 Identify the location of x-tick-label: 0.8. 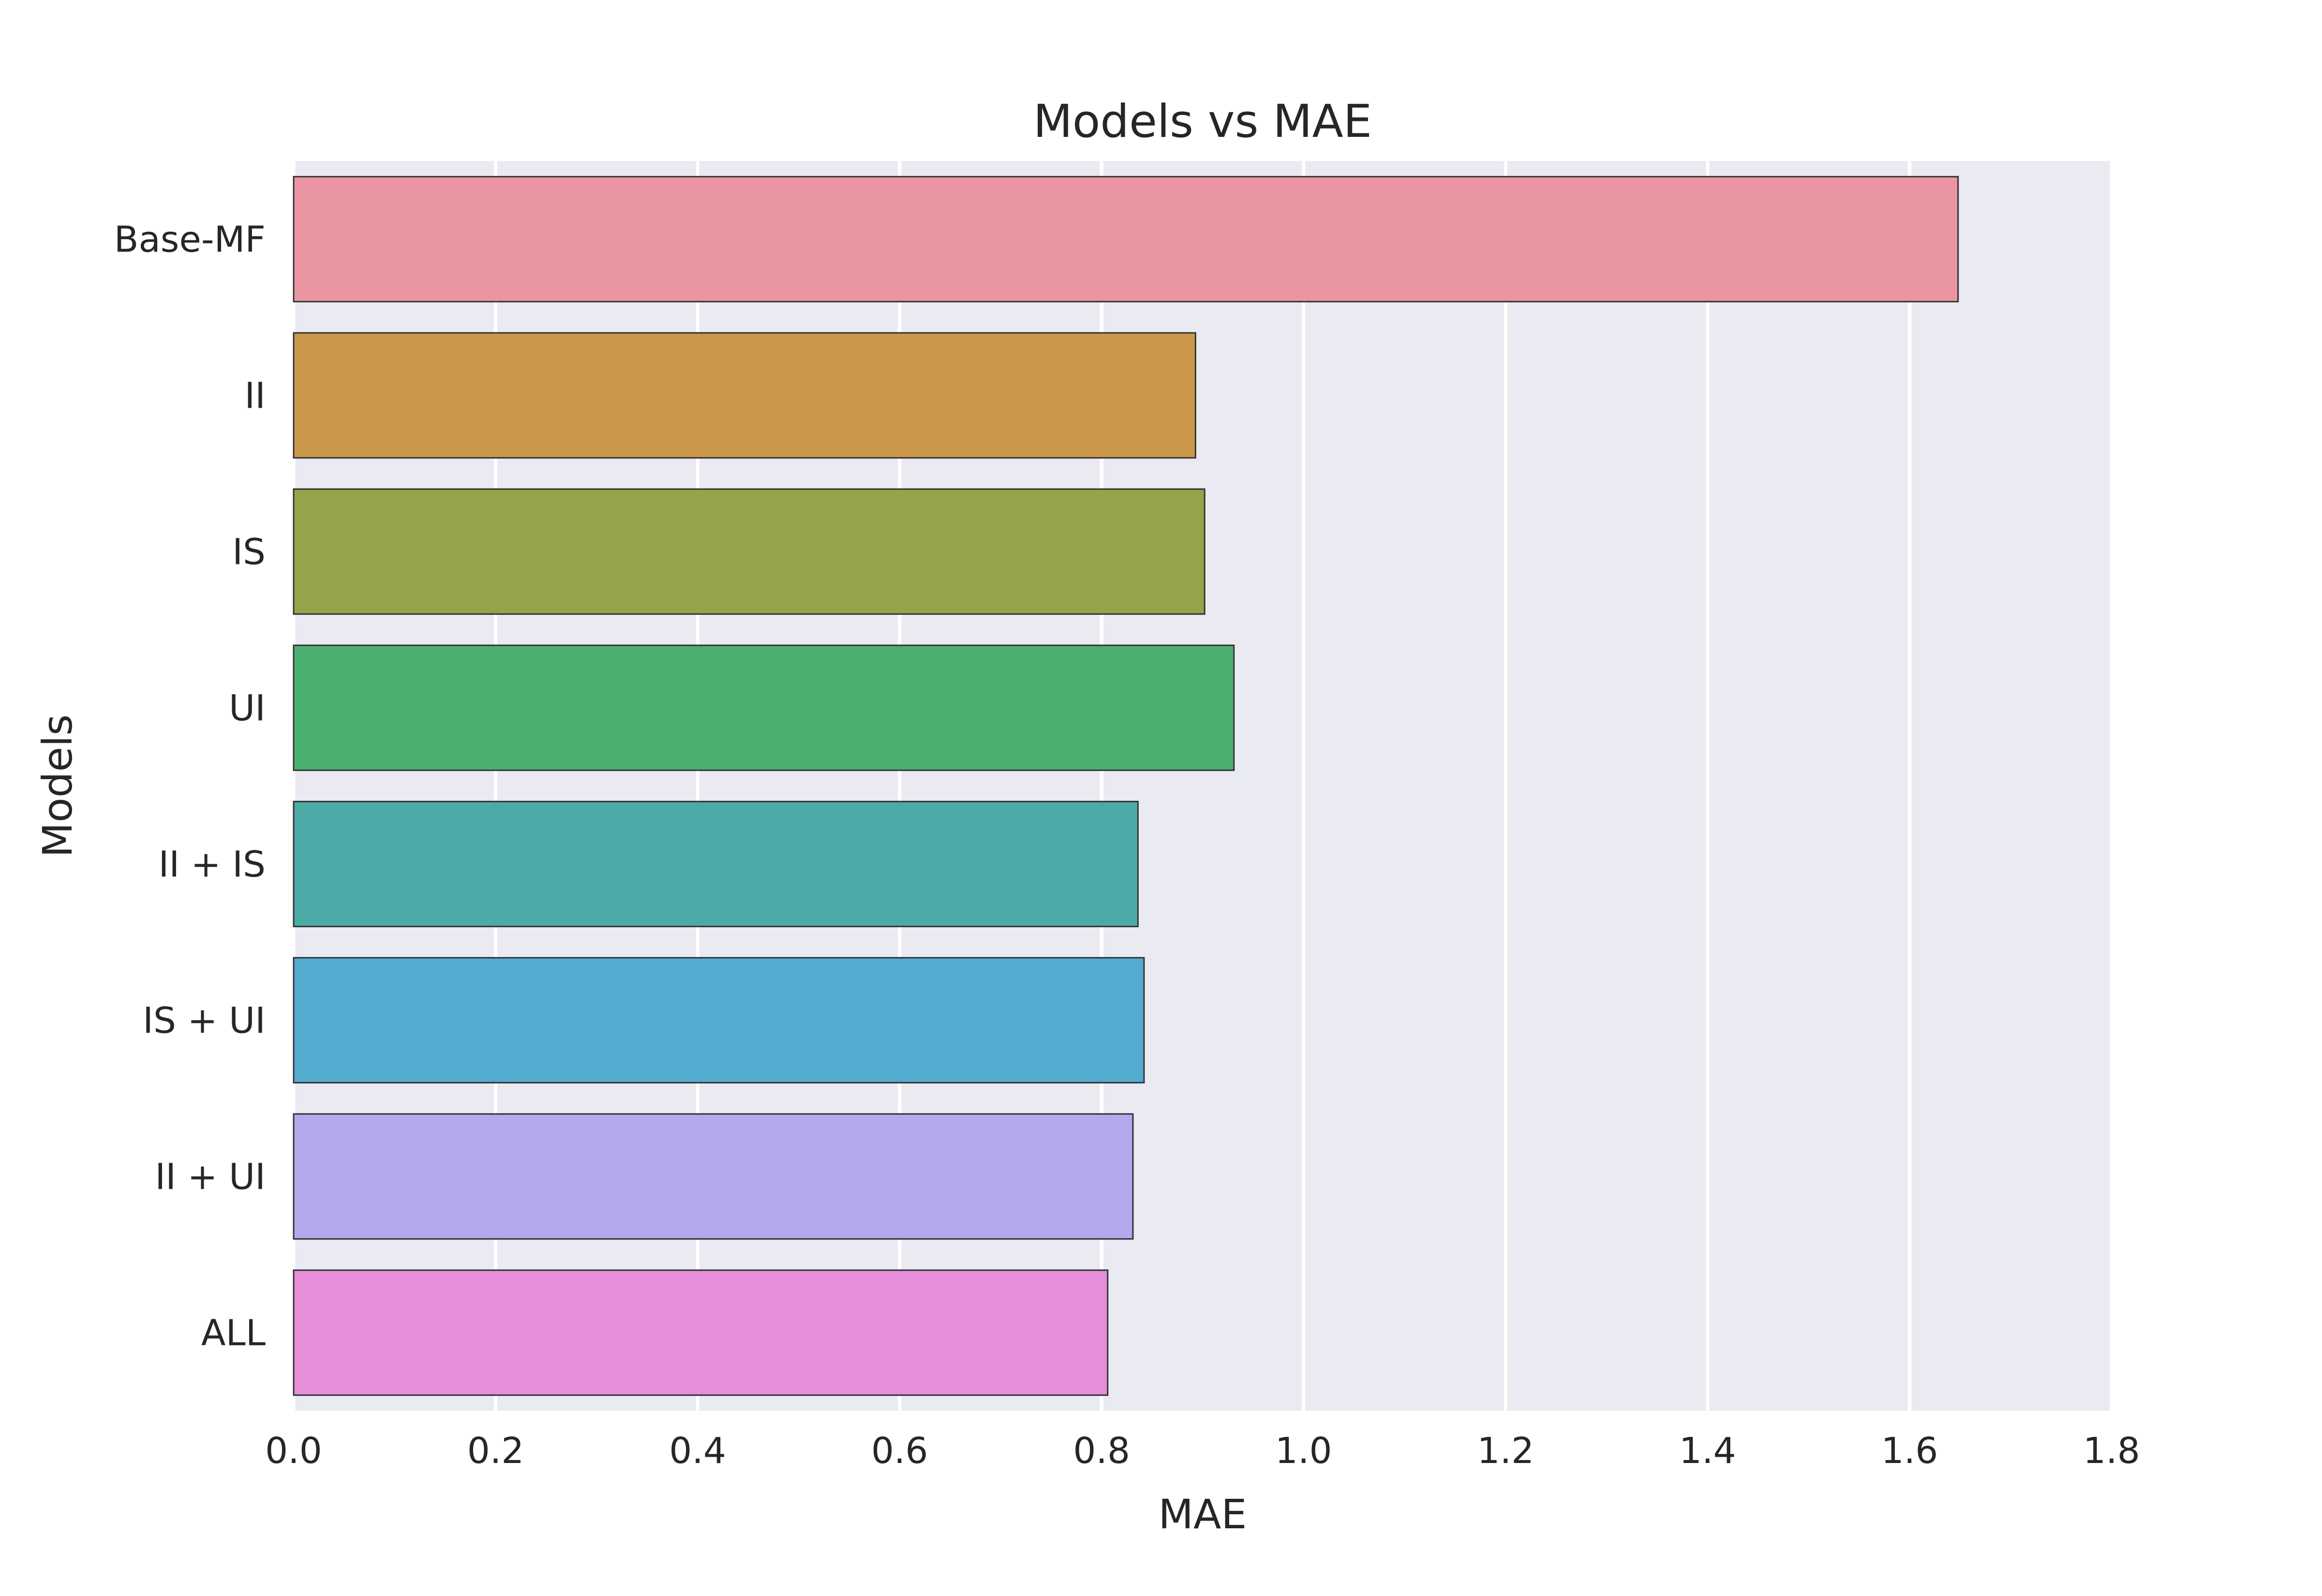
(1101, 1451).